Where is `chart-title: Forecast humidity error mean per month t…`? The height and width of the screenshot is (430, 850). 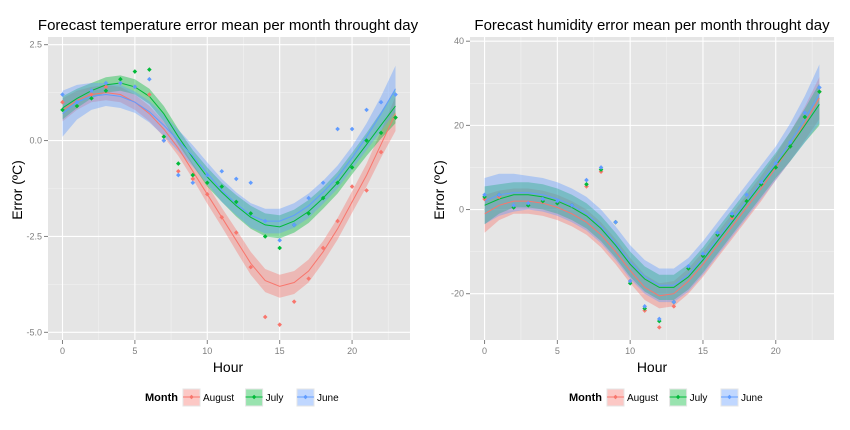
chart-title: Forecast humidity error mean per month t… is located at coordinates (652, 25).